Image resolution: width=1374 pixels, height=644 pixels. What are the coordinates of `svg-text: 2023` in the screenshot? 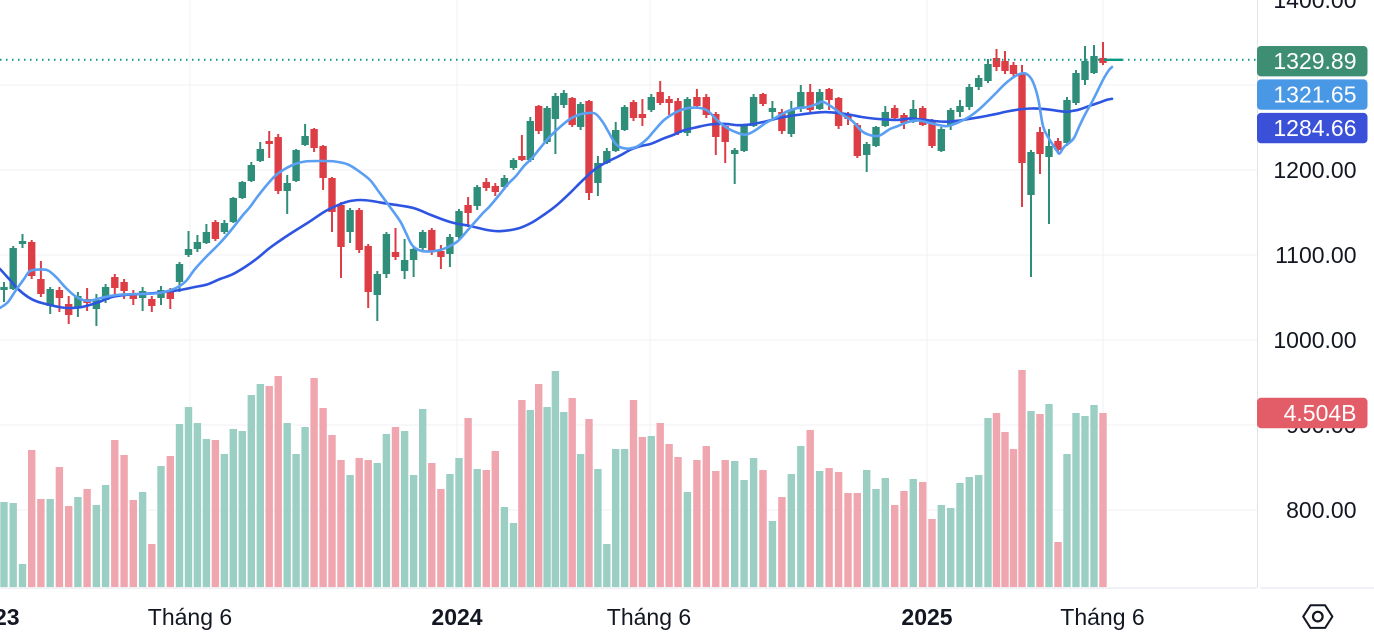 It's located at (10, 617).